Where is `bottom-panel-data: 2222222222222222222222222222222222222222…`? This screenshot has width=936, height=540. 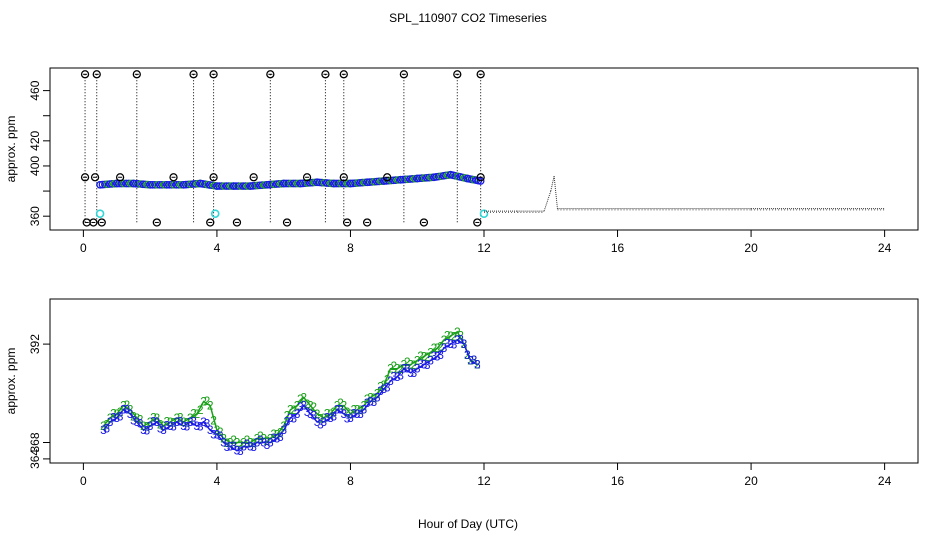 bottom-panel-data: 2222222222222222222222222222222222222222… is located at coordinates (290, 391).